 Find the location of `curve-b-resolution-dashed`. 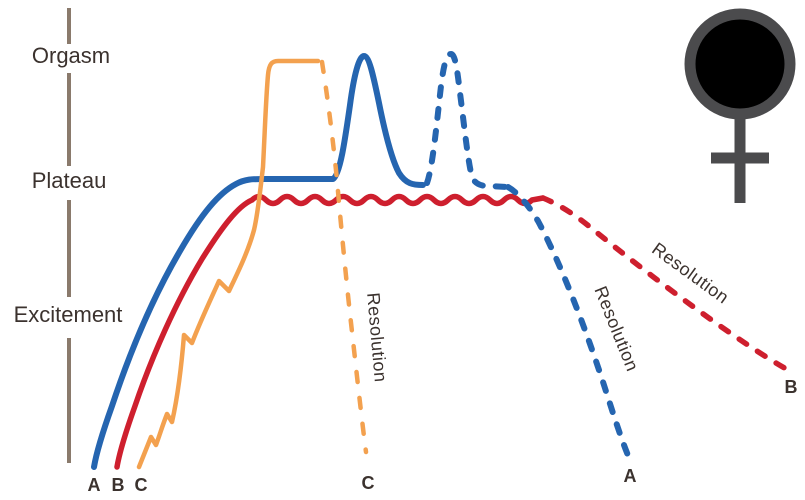

curve-b-resolution-dashed is located at coordinates (665, 284).